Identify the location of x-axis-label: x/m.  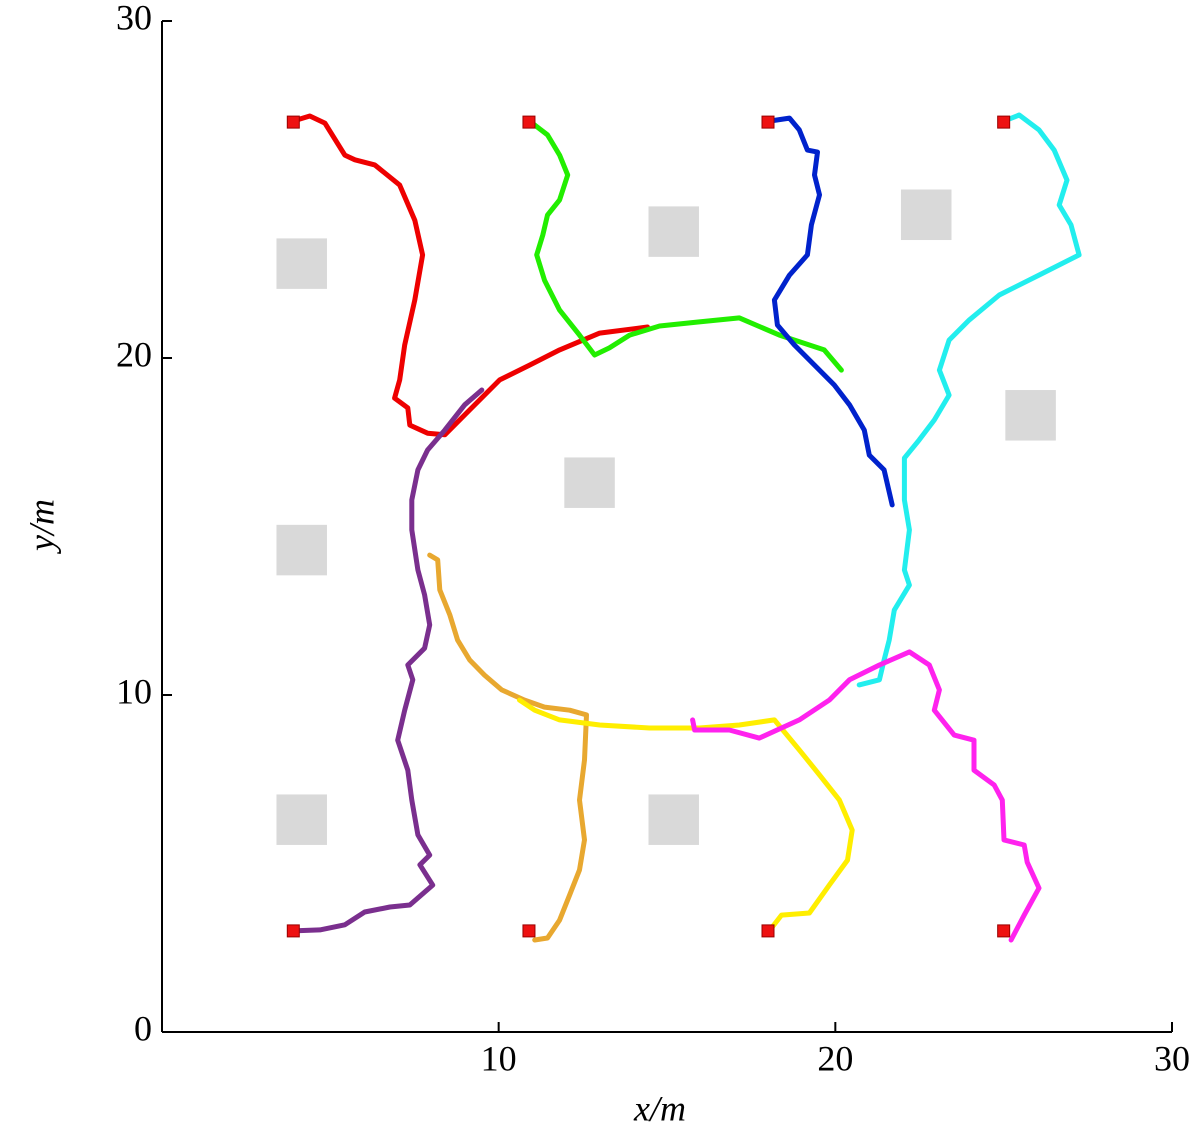
(659, 1108).